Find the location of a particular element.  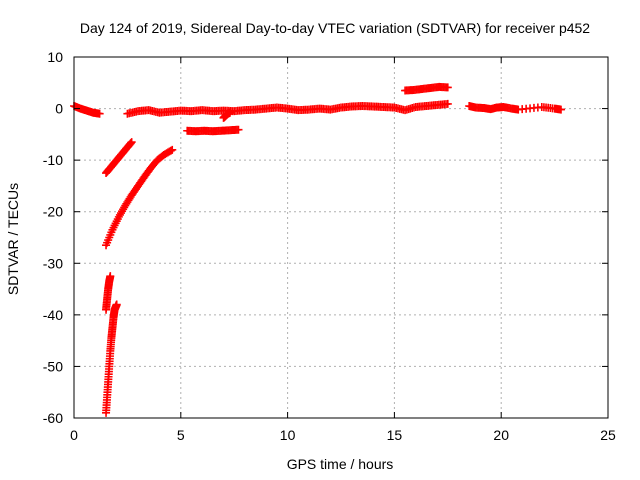

y-tick-label: -30 is located at coordinates (53, 263).